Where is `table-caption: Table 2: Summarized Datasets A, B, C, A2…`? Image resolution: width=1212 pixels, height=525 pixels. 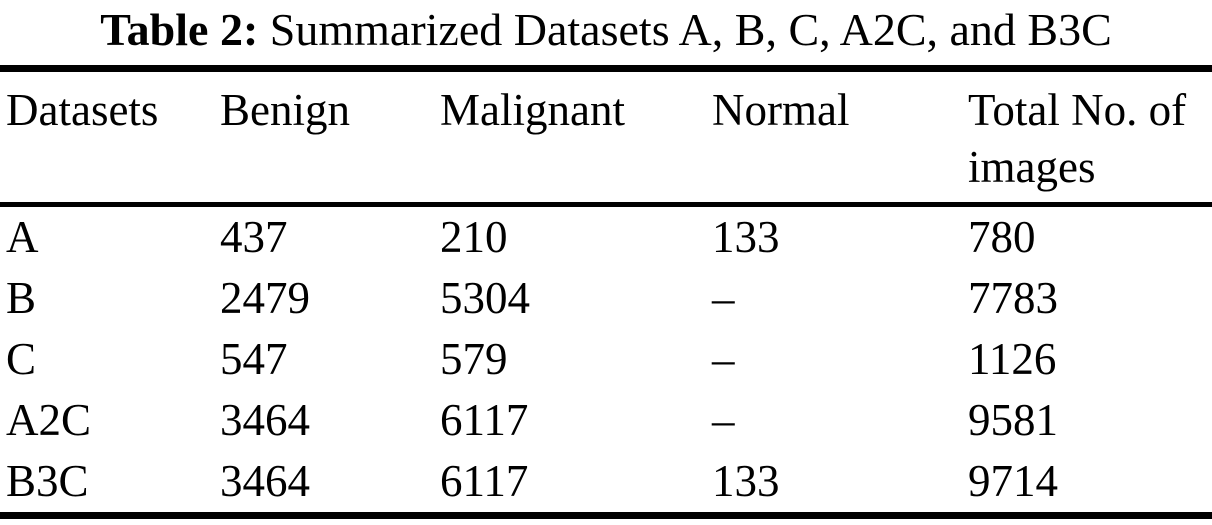 table-caption: Table 2: Summarized Datasets A, B, C, A2… is located at coordinates (606, 28).